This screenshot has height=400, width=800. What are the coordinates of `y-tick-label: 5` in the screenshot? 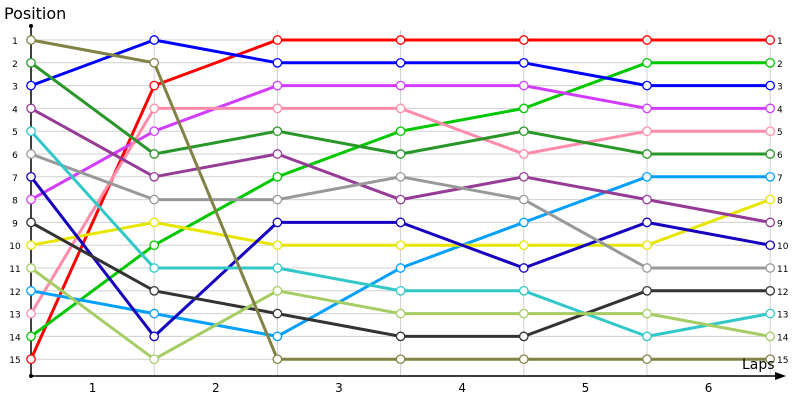 It's located at (15, 133).